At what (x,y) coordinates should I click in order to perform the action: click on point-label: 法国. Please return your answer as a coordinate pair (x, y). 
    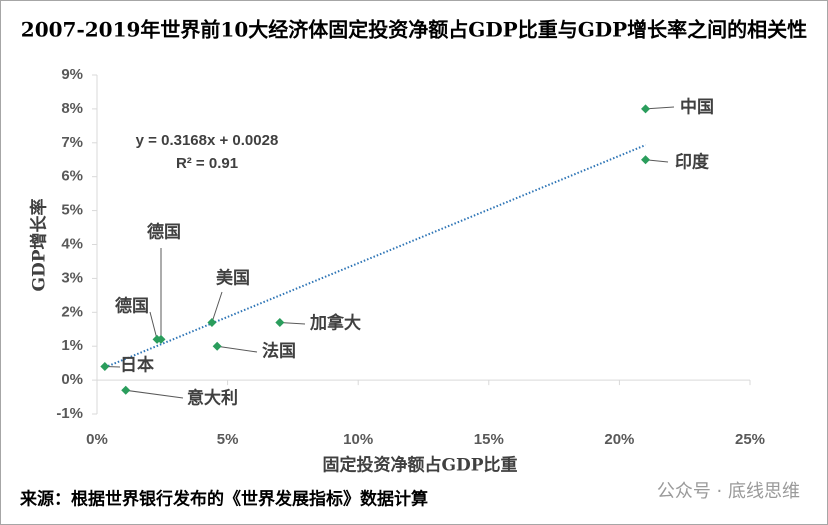
    Looking at the image, I should click on (279, 351).